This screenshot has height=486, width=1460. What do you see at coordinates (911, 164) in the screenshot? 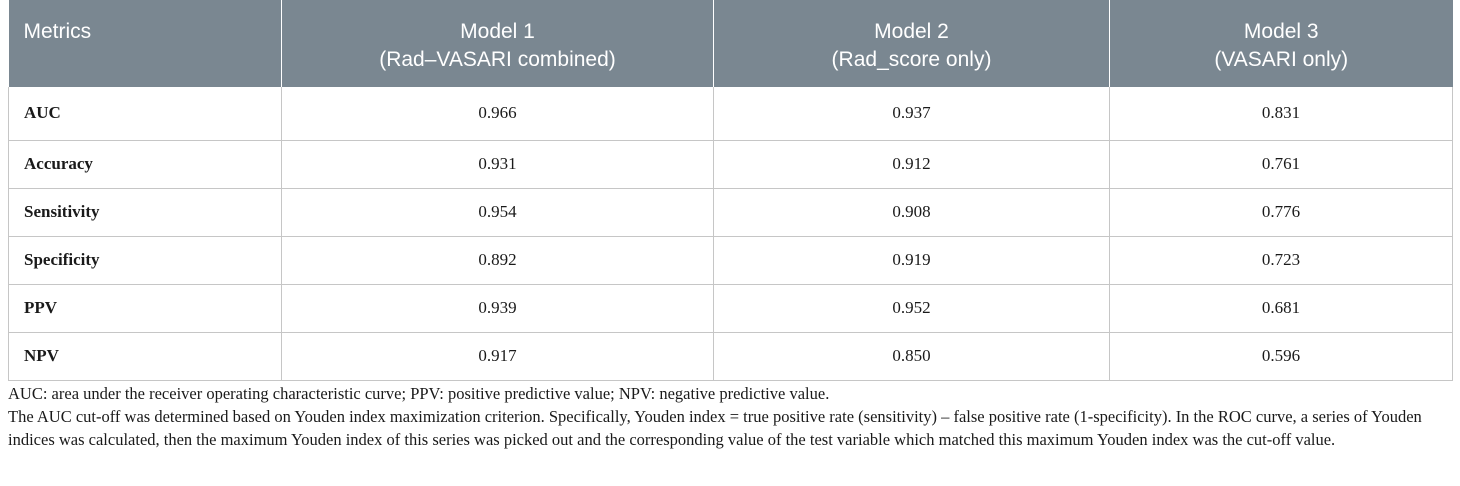
I see `model-2-value: 0.912` at bounding box center [911, 164].